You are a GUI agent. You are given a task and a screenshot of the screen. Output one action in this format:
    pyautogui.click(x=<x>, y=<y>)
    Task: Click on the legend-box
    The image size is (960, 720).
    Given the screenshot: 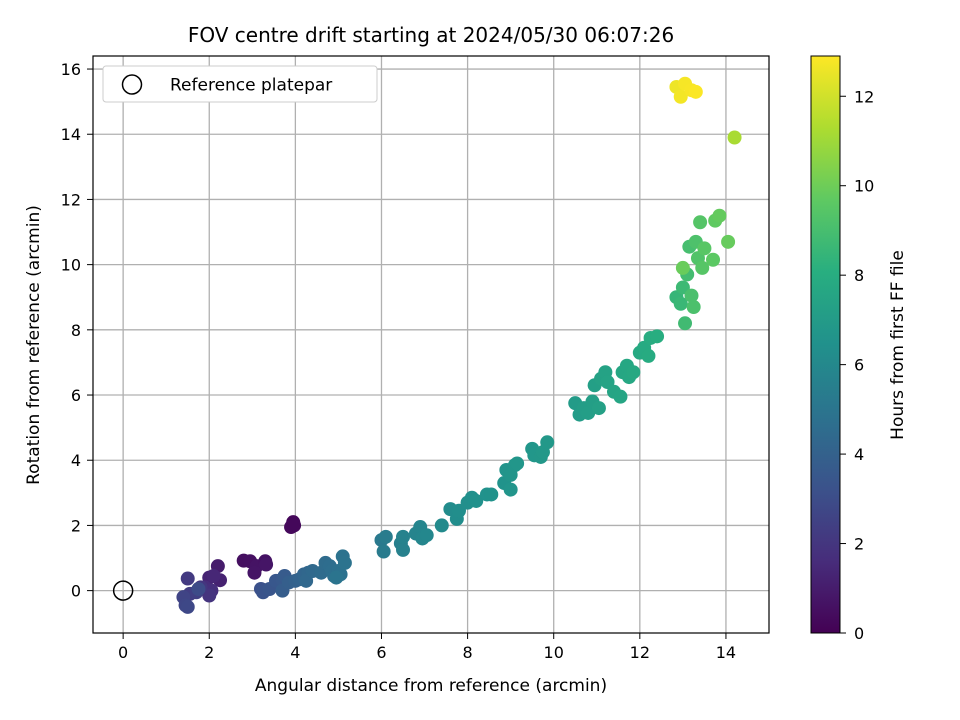 What is the action you would take?
    pyautogui.click(x=240, y=84)
    